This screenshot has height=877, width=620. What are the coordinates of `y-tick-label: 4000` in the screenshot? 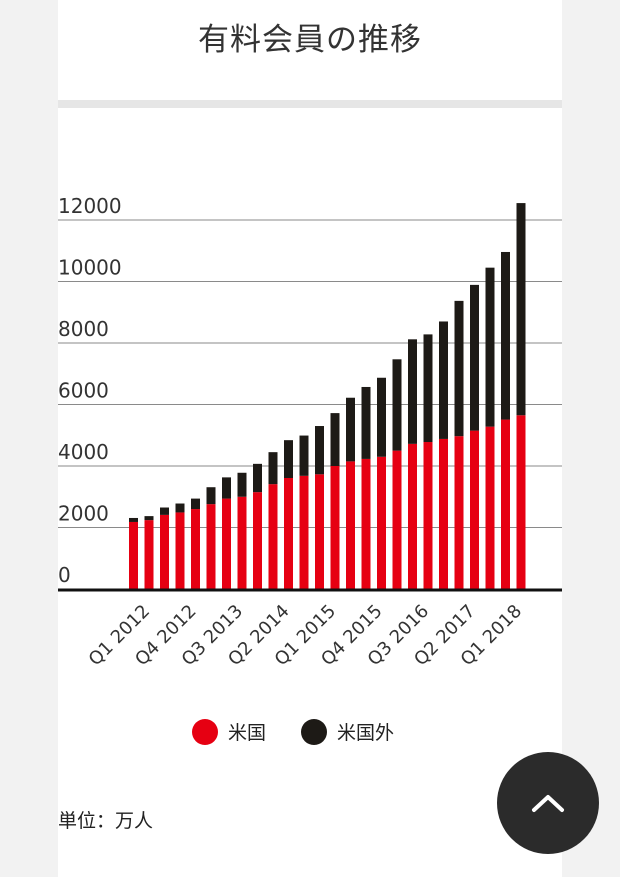 It's located at (83, 452).